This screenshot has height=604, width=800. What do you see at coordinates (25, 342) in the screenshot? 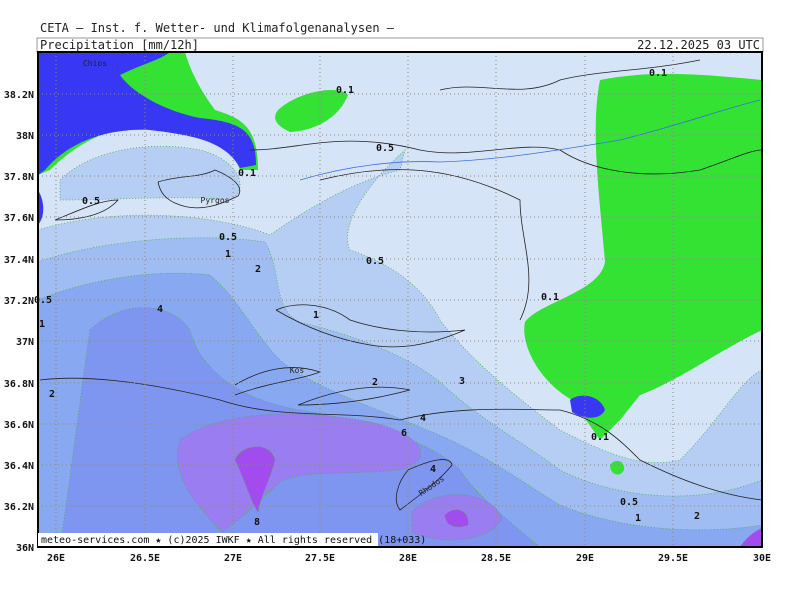
I see `y-axis-label: 37N` at bounding box center [25, 342].